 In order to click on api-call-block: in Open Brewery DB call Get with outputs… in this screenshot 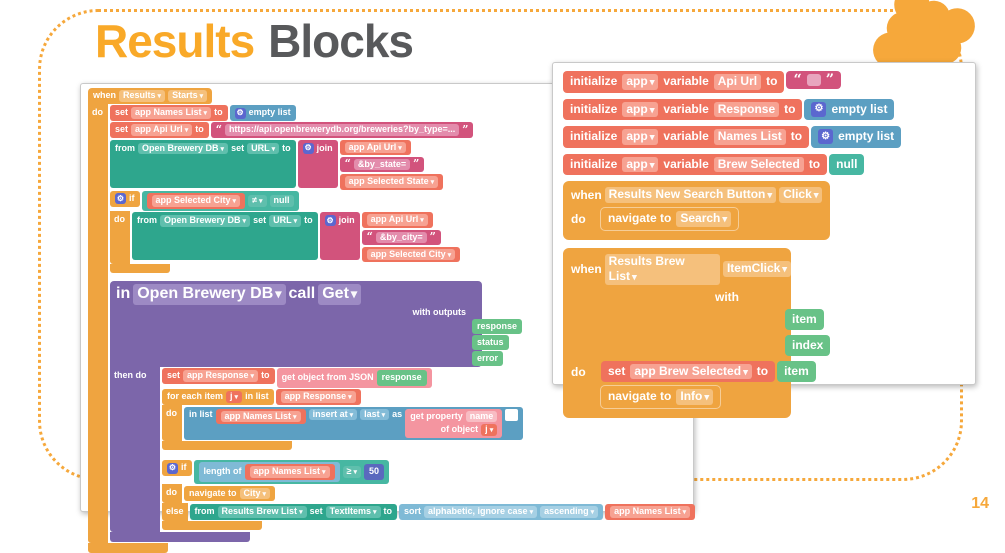, I will do `click(316, 323)`.